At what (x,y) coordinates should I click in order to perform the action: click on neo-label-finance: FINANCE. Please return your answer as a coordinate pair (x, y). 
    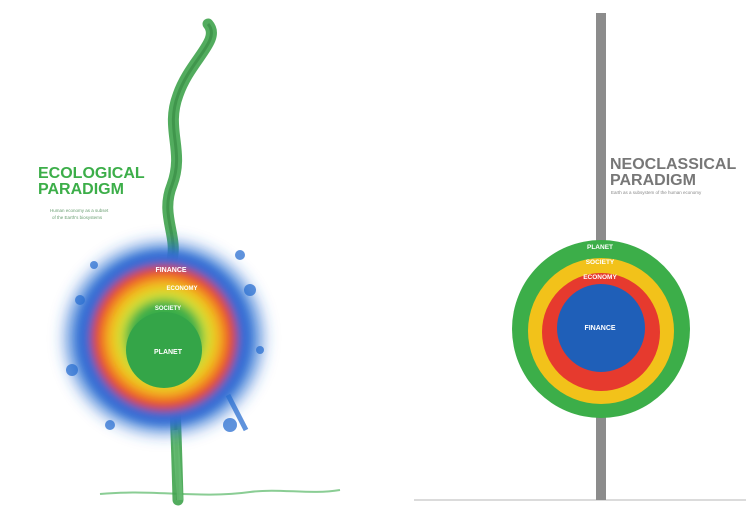
    Looking at the image, I should click on (599, 328).